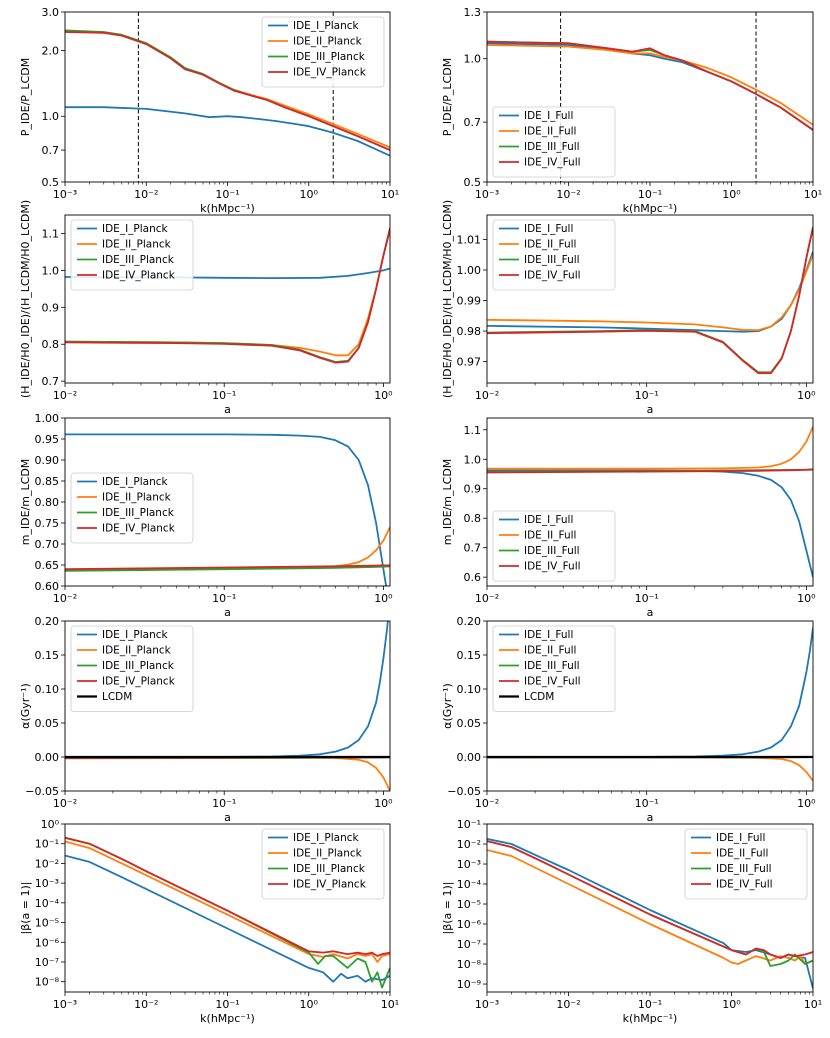 The image size is (830, 1038). What do you see at coordinates (227, 901) in the screenshot?
I see `series-line-ide-ii-planck` at bounding box center [227, 901].